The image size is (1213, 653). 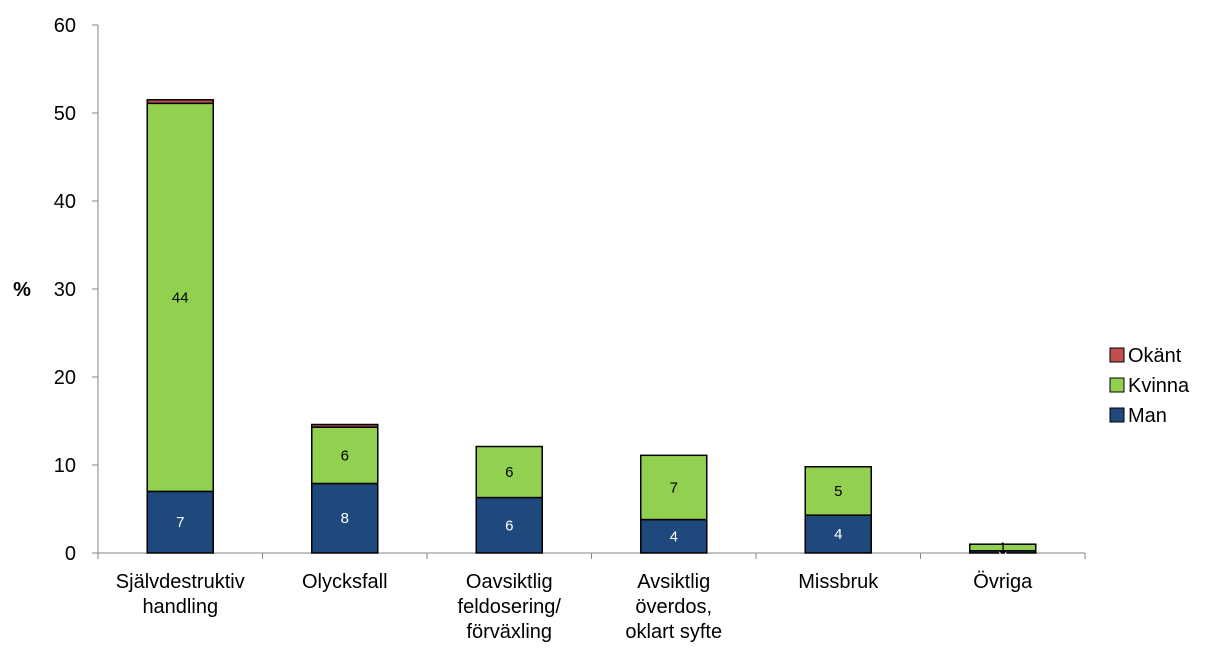 What do you see at coordinates (1155, 356) in the screenshot?
I see `legend-label: Okänt` at bounding box center [1155, 356].